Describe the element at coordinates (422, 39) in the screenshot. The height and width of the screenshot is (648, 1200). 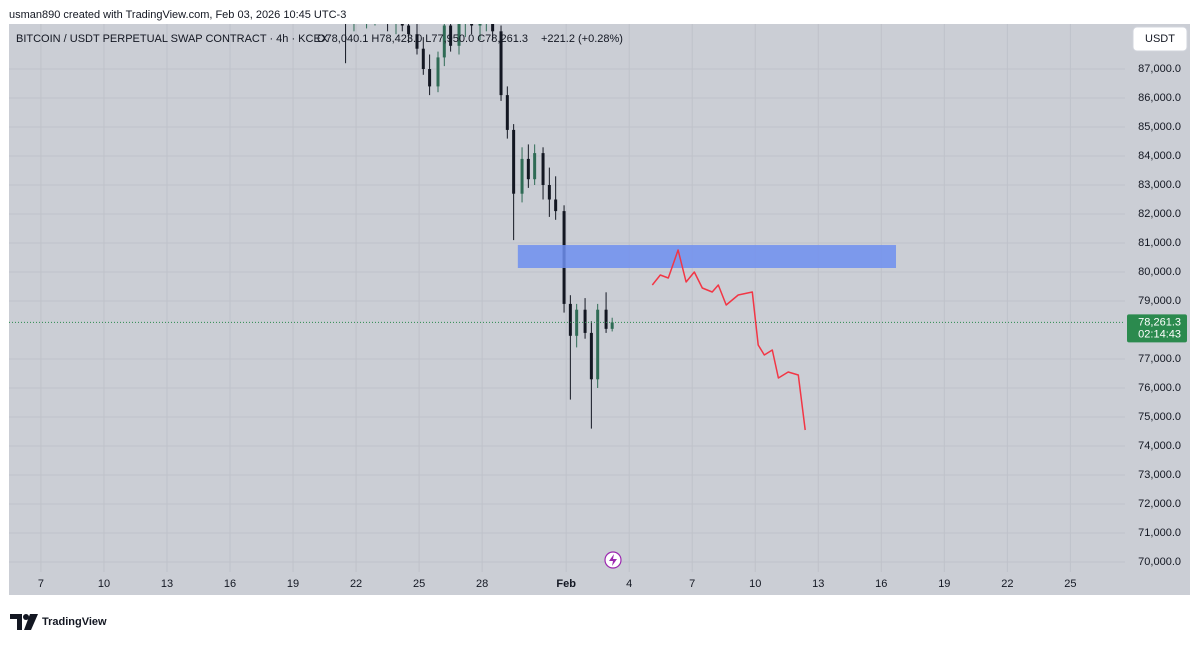
I see `ohlc: O78,040.1 H78,423.0 L77,950.0 C78,261.3` at that location.